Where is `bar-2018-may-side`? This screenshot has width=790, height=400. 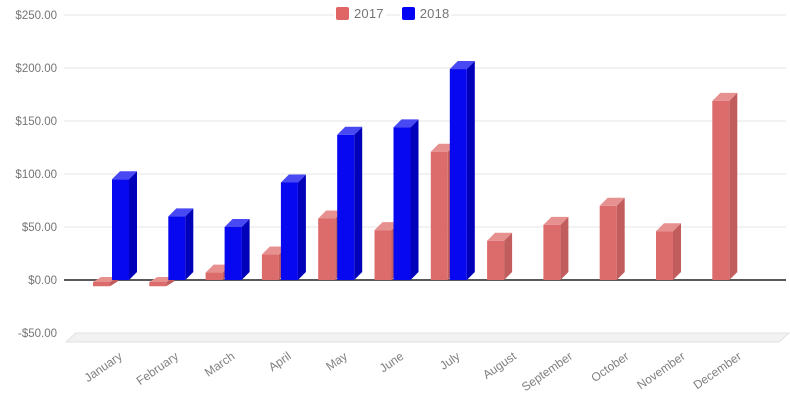
bar-2018-may-side is located at coordinates (358, 203).